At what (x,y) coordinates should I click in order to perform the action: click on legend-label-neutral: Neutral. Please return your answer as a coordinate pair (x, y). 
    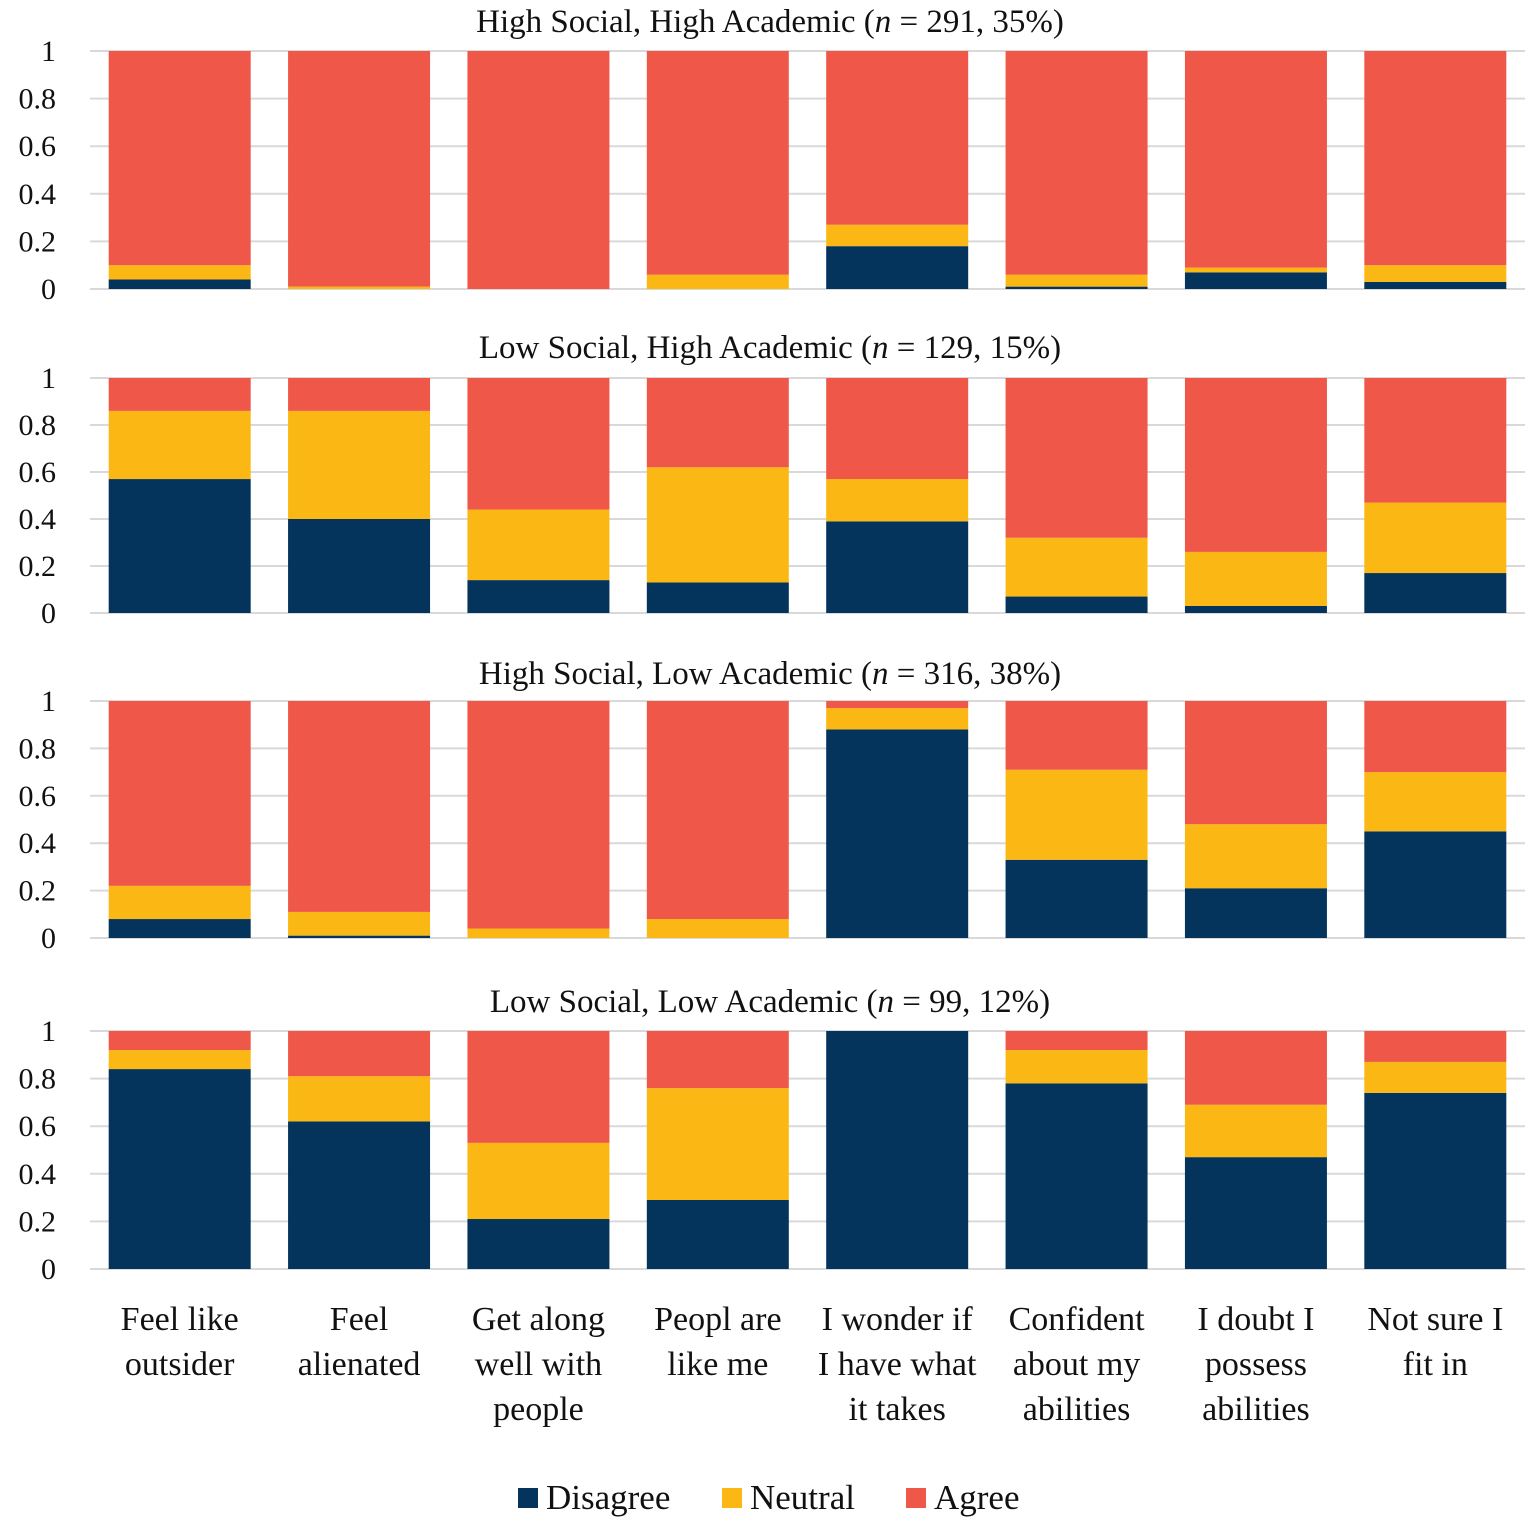
    Looking at the image, I should click on (802, 1497).